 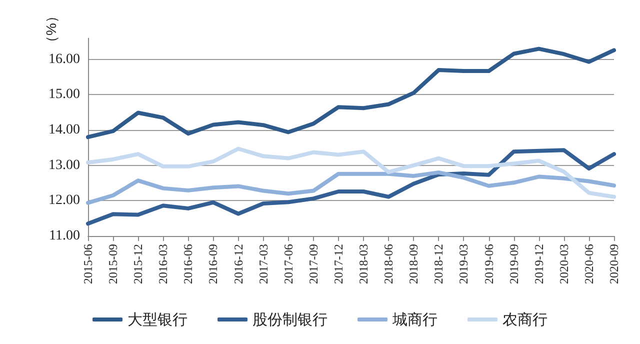 I want to click on x-tick-label: 2018-06, so click(x=389, y=264).